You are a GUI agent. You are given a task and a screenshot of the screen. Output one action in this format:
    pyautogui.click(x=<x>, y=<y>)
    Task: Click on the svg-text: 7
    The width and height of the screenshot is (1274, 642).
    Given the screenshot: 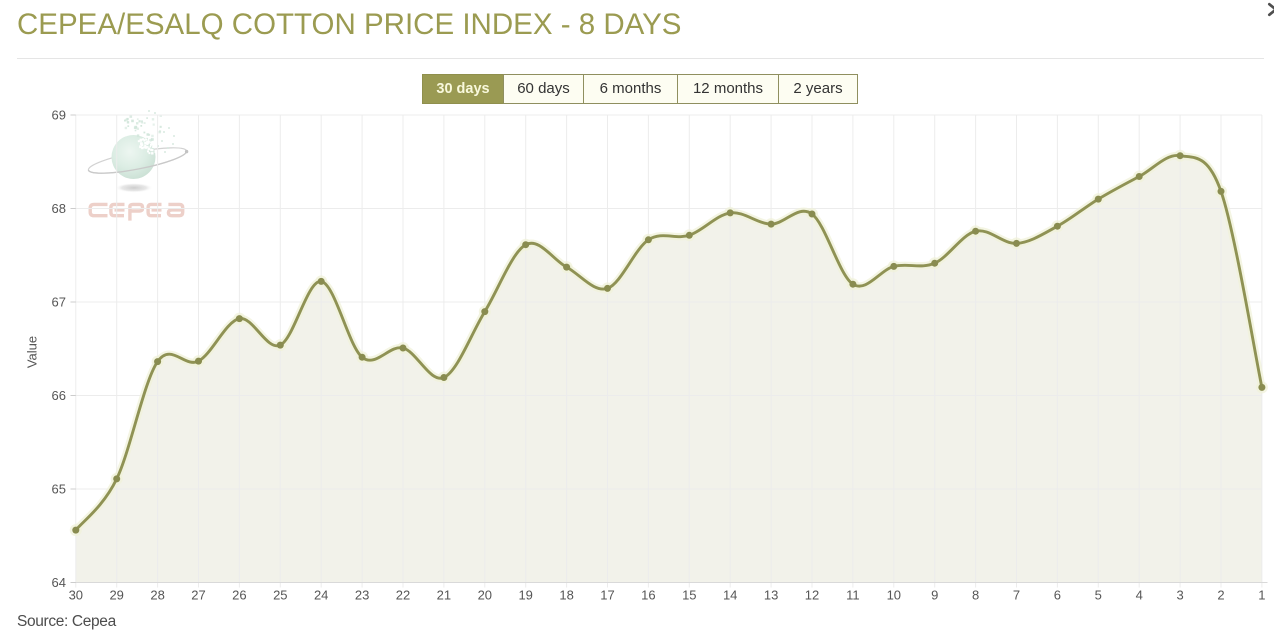 What is the action you would take?
    pyautogui.click(x=1016, y=595)
    